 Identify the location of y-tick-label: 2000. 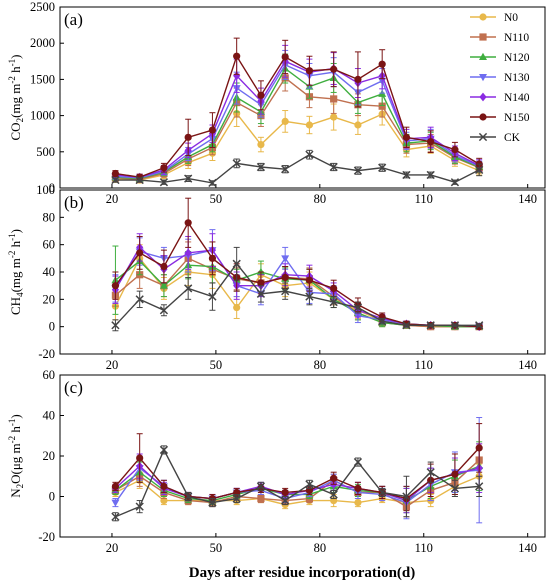
(42, 43).